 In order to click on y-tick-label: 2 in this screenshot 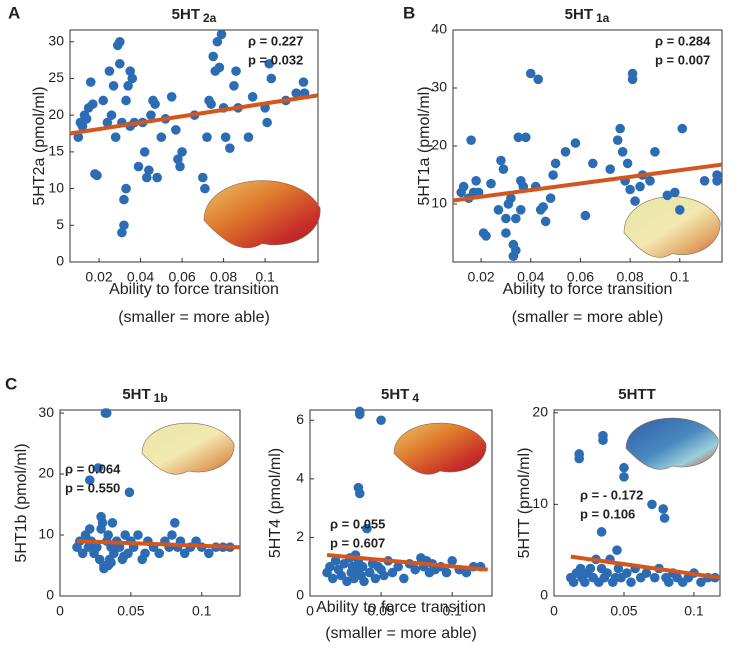, I will do `click(300, 536)`.